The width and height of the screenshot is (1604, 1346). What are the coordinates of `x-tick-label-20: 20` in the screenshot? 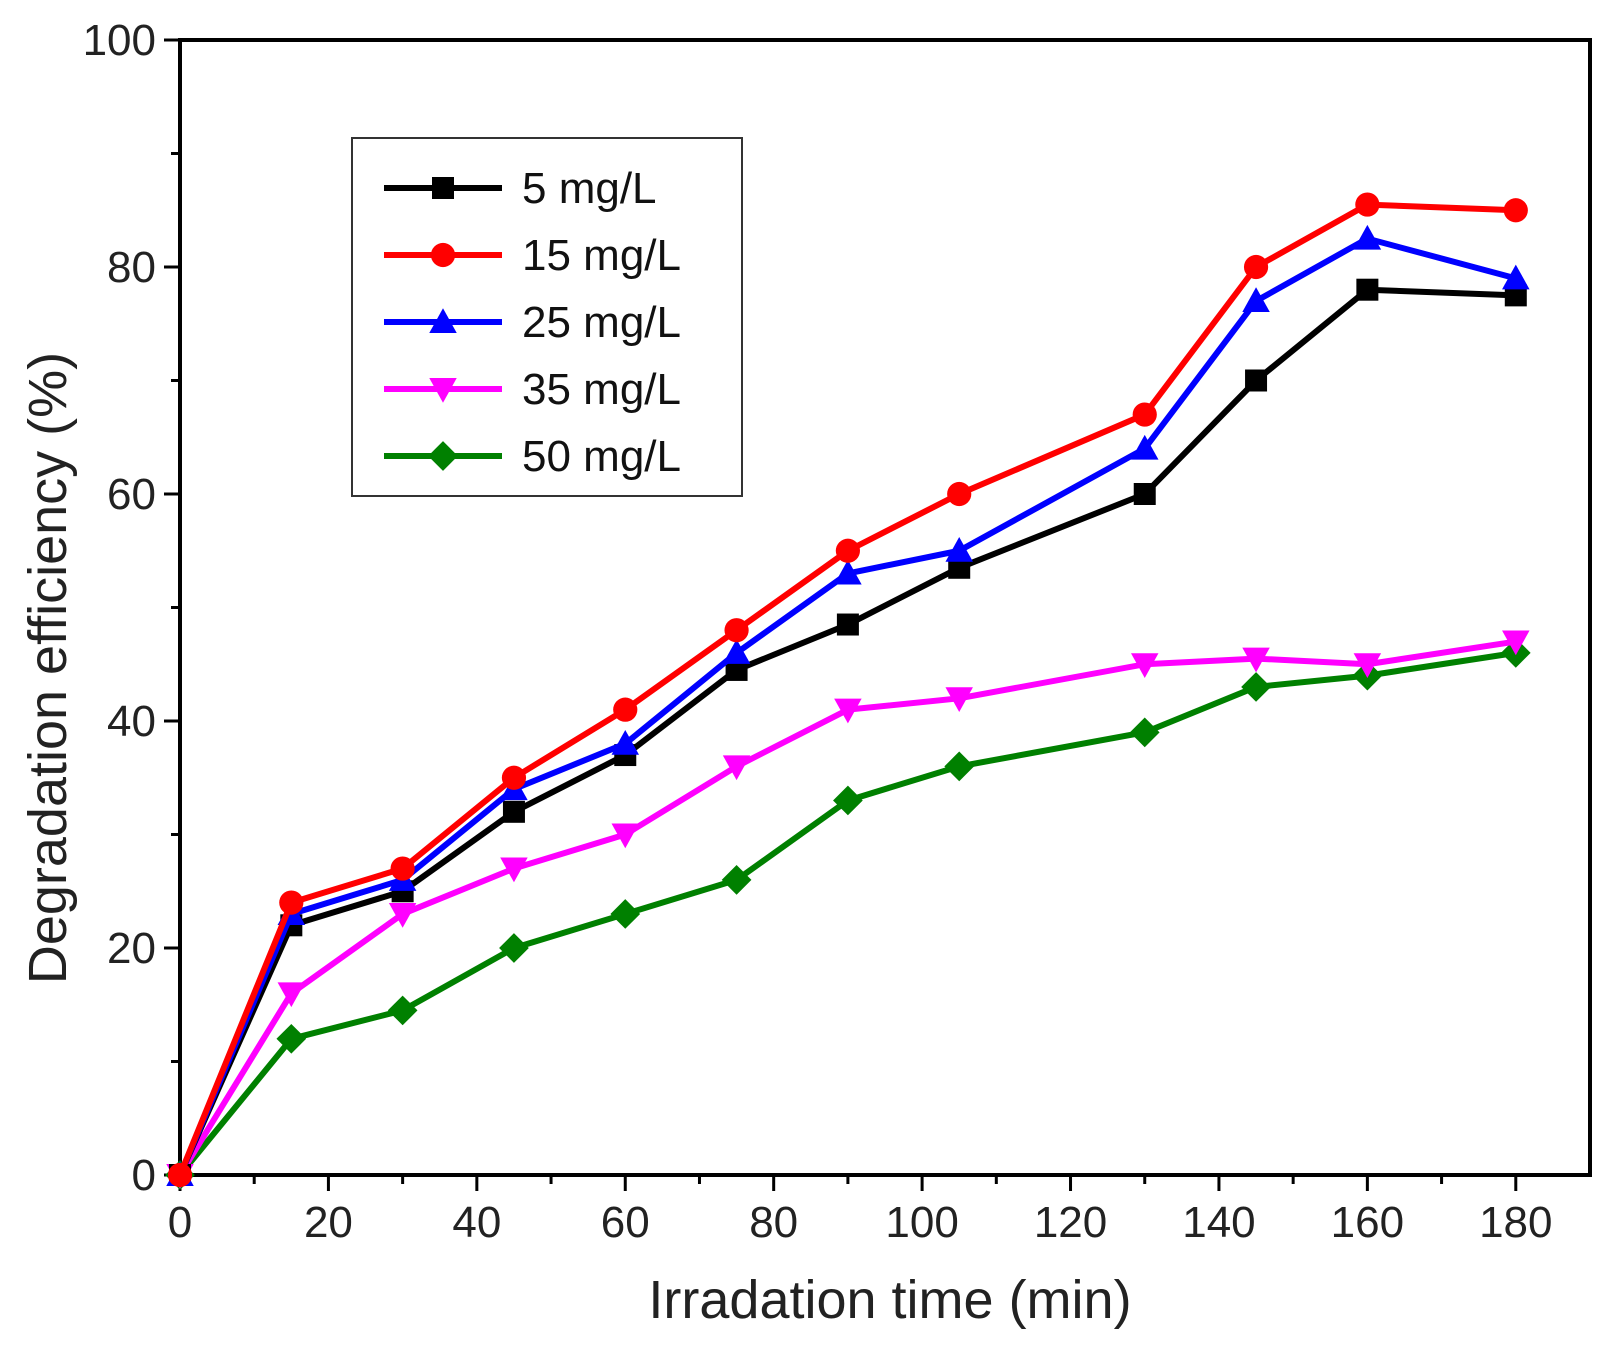 It's located at (328, 1222).